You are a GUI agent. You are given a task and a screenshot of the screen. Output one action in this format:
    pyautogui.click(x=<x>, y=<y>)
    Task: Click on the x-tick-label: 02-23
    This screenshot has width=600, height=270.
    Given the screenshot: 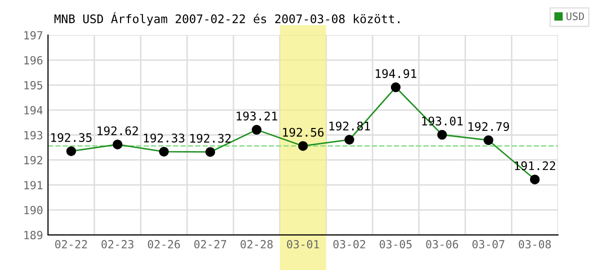 What is the action you would take?
    pyautogui.click(x=118, y=244)
    